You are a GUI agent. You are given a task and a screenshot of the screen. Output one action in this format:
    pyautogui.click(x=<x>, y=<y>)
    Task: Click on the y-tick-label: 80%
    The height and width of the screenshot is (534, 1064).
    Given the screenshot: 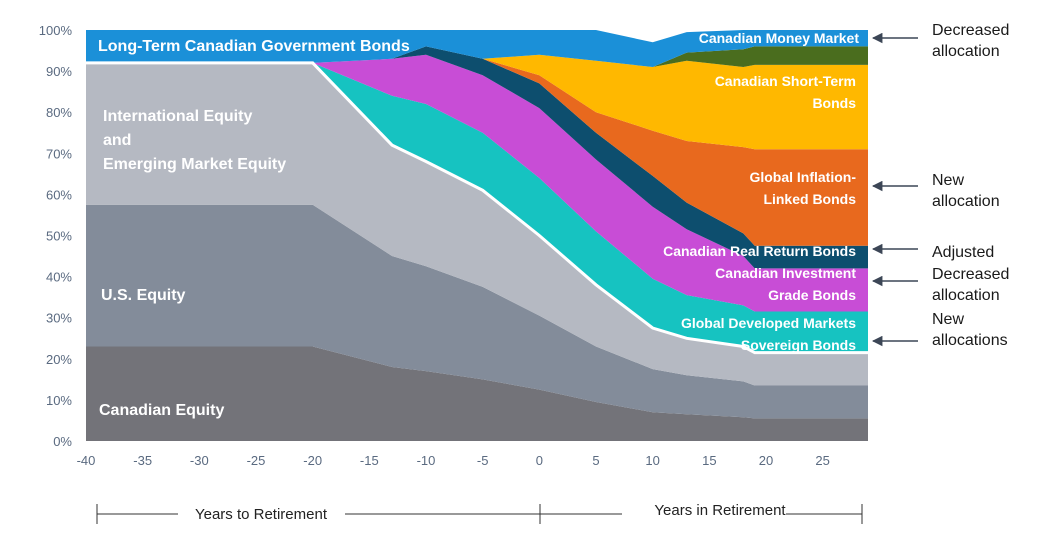 What is the action you would take?
    pyautogui.click(x=59, y=112)
    